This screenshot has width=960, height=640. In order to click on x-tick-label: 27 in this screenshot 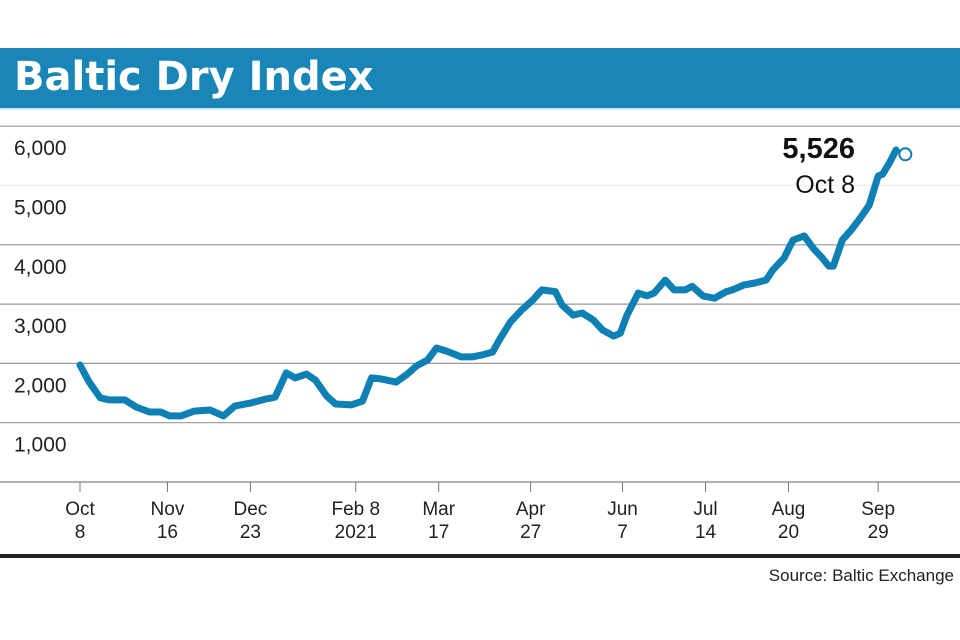, I will do `click(530, 532)`.